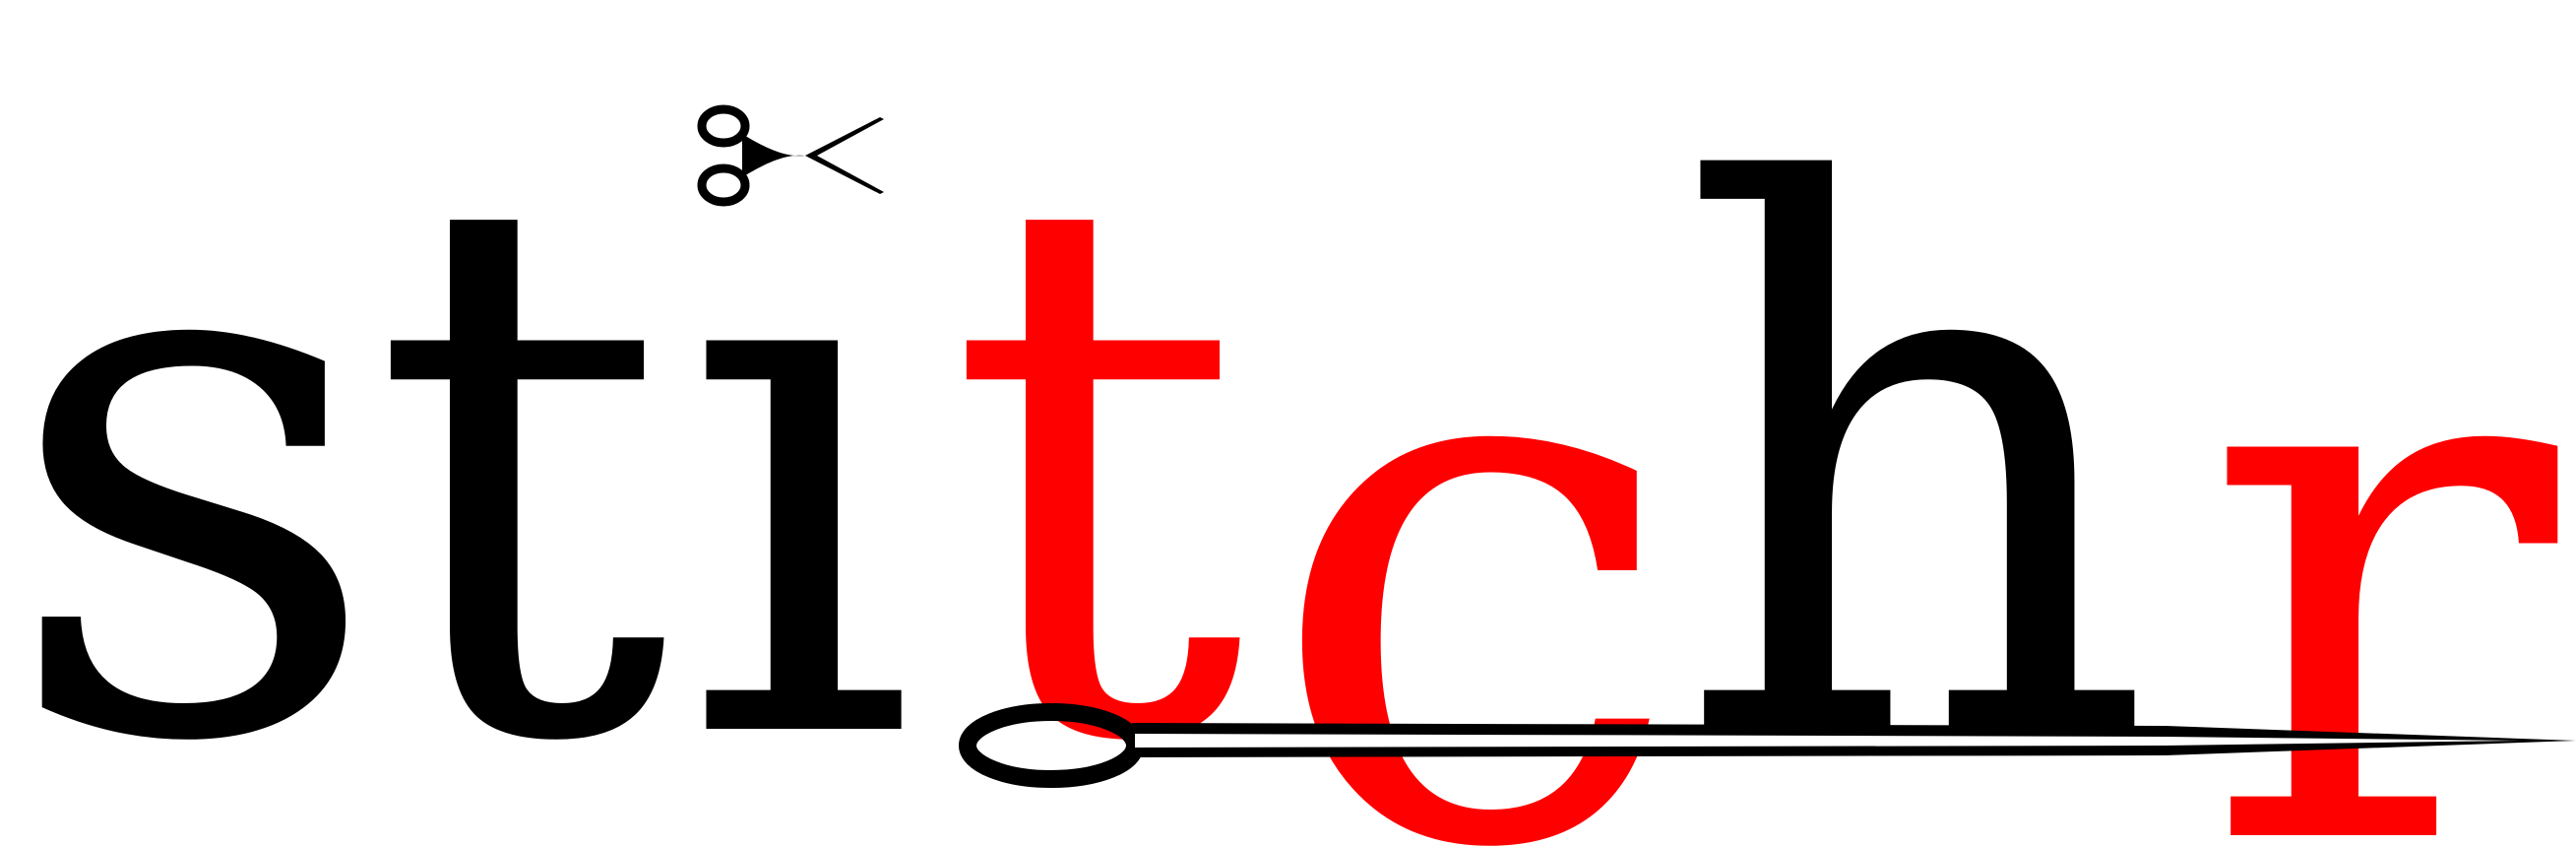 This screenshot has width=2576, height=846. I want to click on letter-r: r, so click(2381, 494).